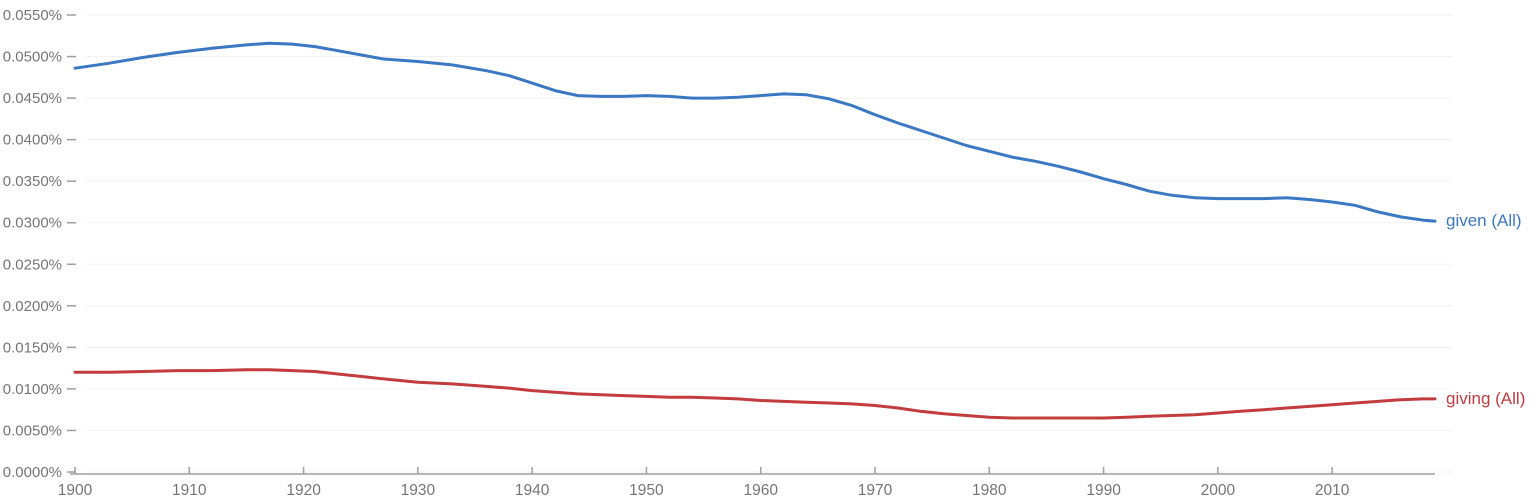 Image resolution: width=1536 pixels, height=503 pixels. I want to click on x-axis-tick-label: 1920, so click(303, 490).